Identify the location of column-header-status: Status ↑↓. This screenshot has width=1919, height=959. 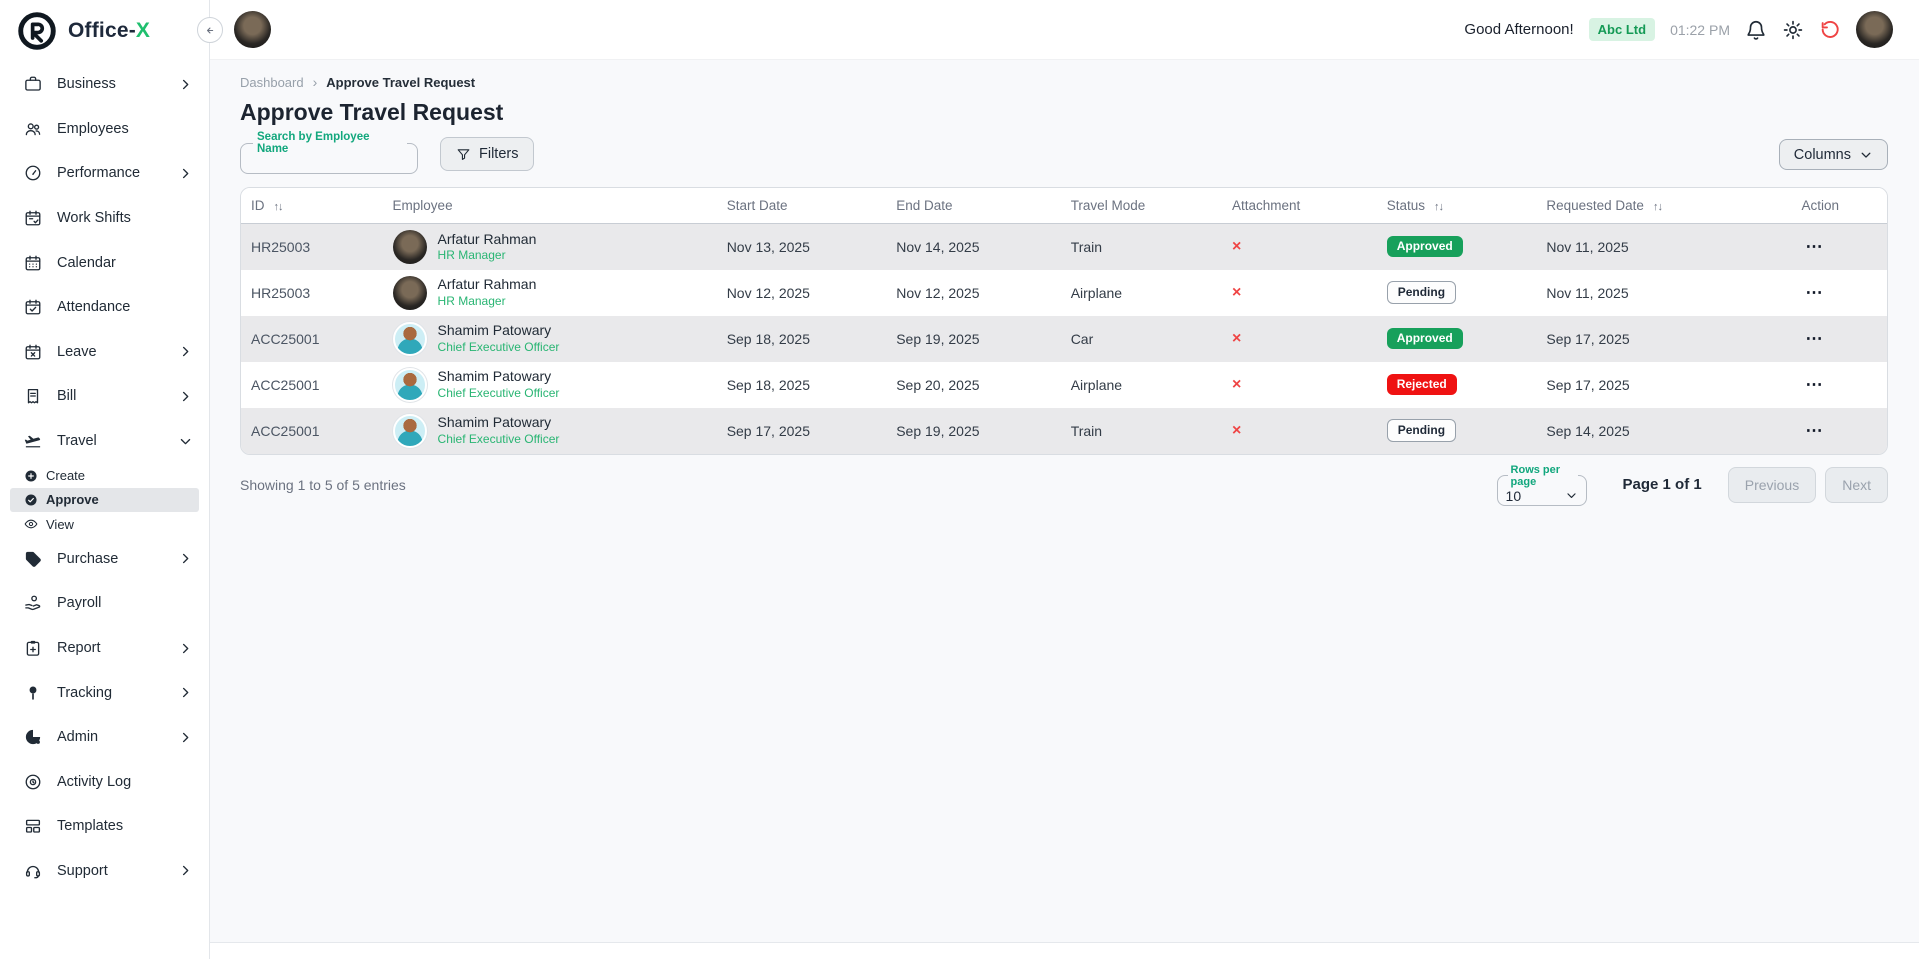
(1456, 206).